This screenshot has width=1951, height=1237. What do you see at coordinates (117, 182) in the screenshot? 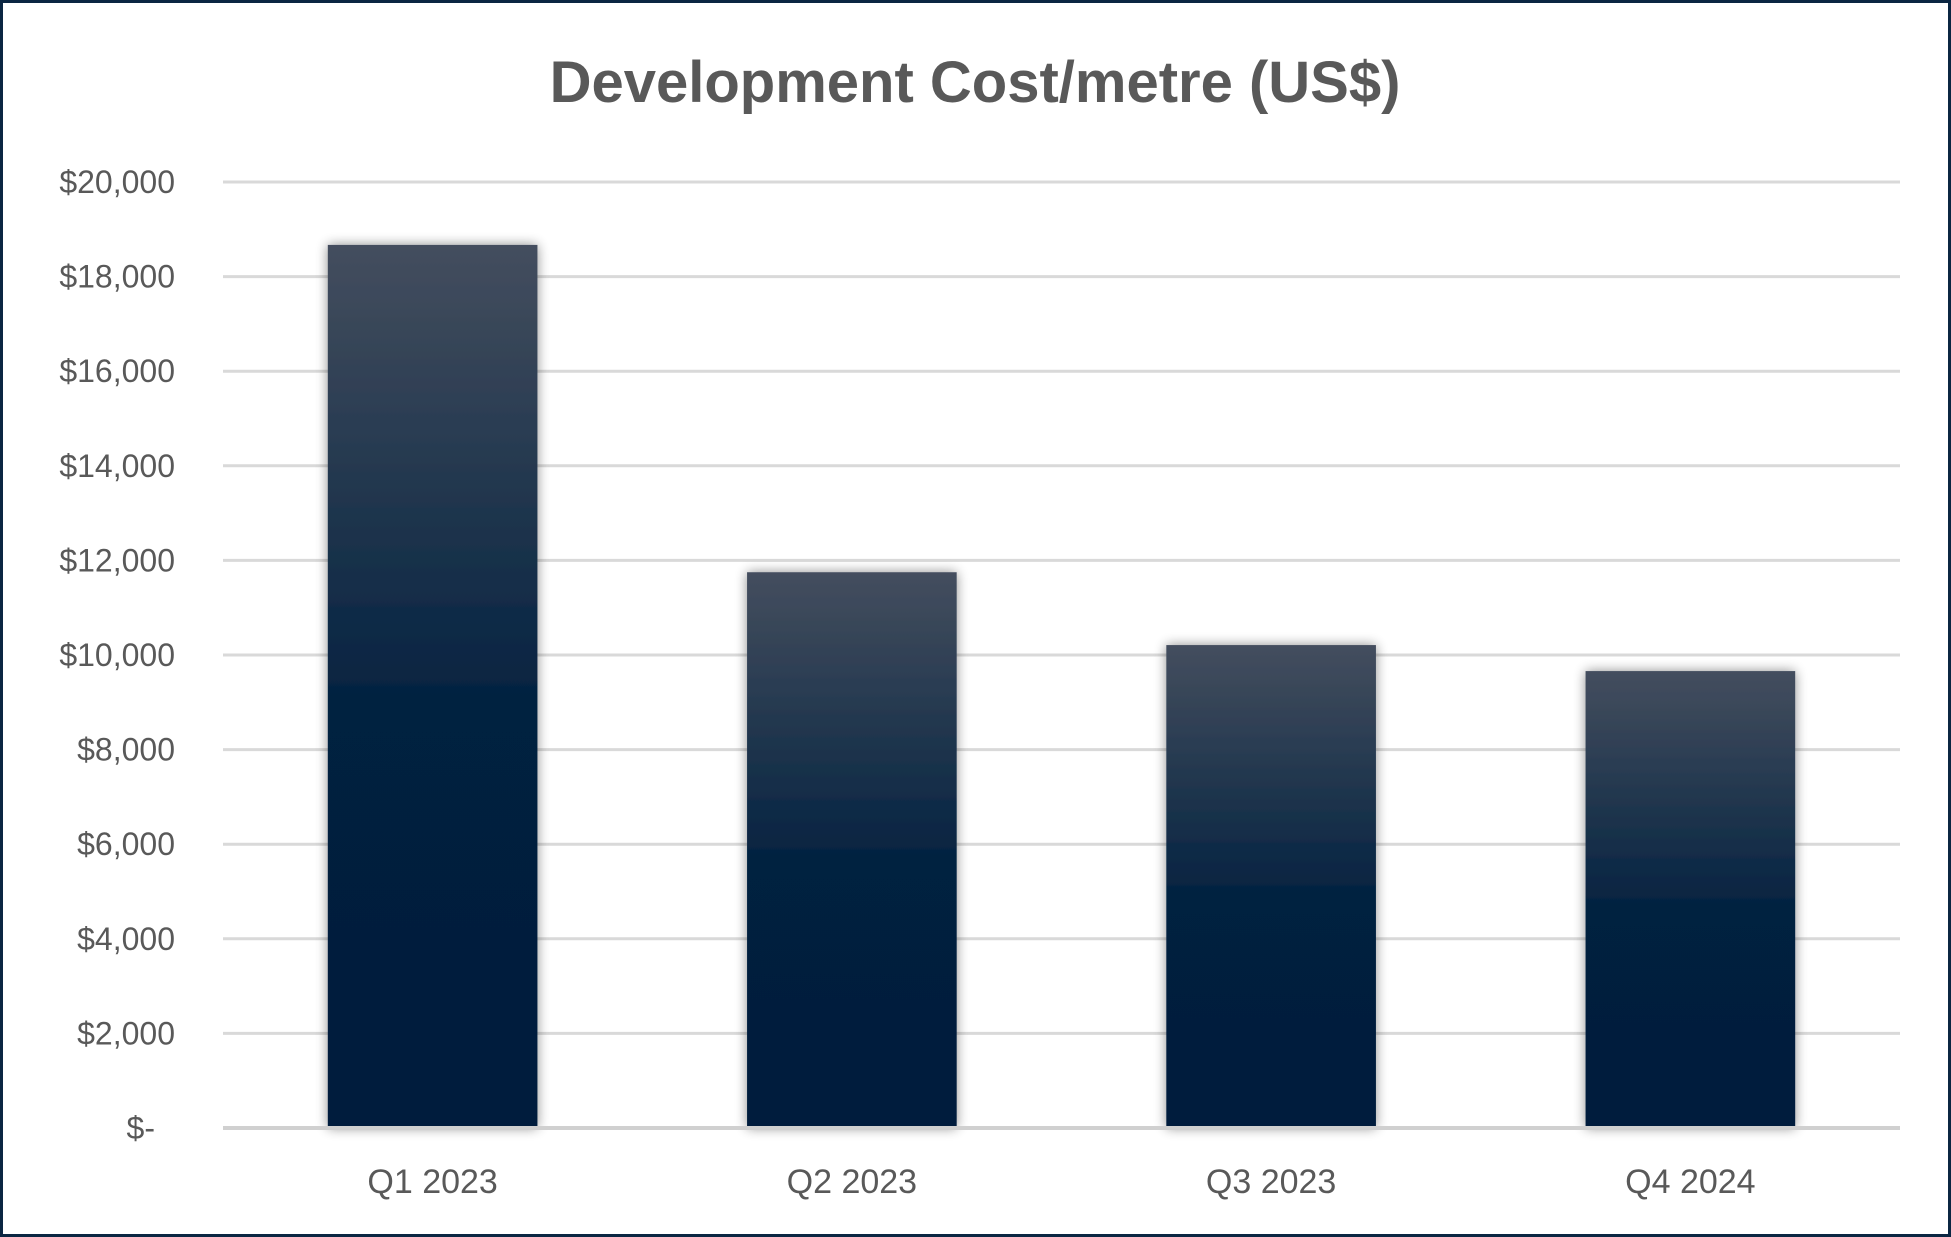
I see `y-tick-label: $20,000` at bounding box center [117, 182].